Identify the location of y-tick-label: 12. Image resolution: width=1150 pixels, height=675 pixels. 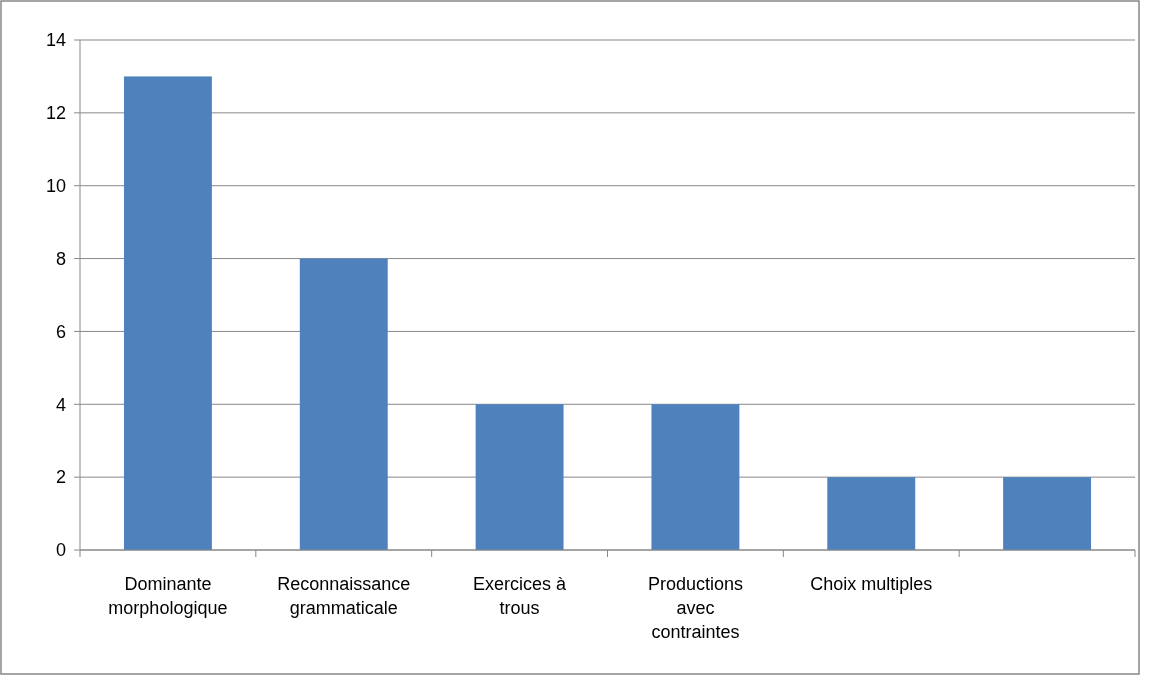
(55, 113).